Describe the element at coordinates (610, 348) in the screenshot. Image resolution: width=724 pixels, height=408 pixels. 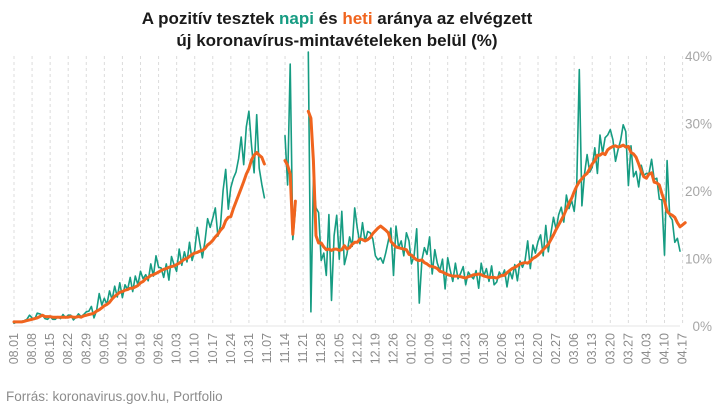
I see `x-tick-label: 03.20` at that location.